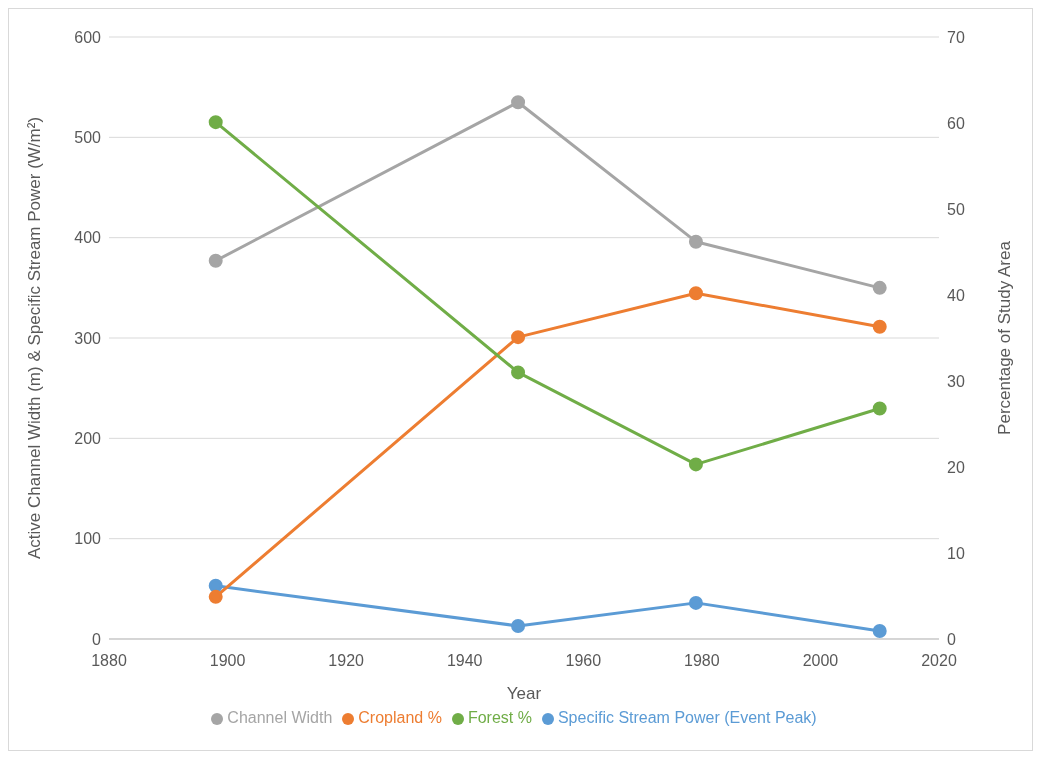 The height and width of the screenshot is (757, 1039). I want to click on y2-tick-label: 40, so click(956, 295).